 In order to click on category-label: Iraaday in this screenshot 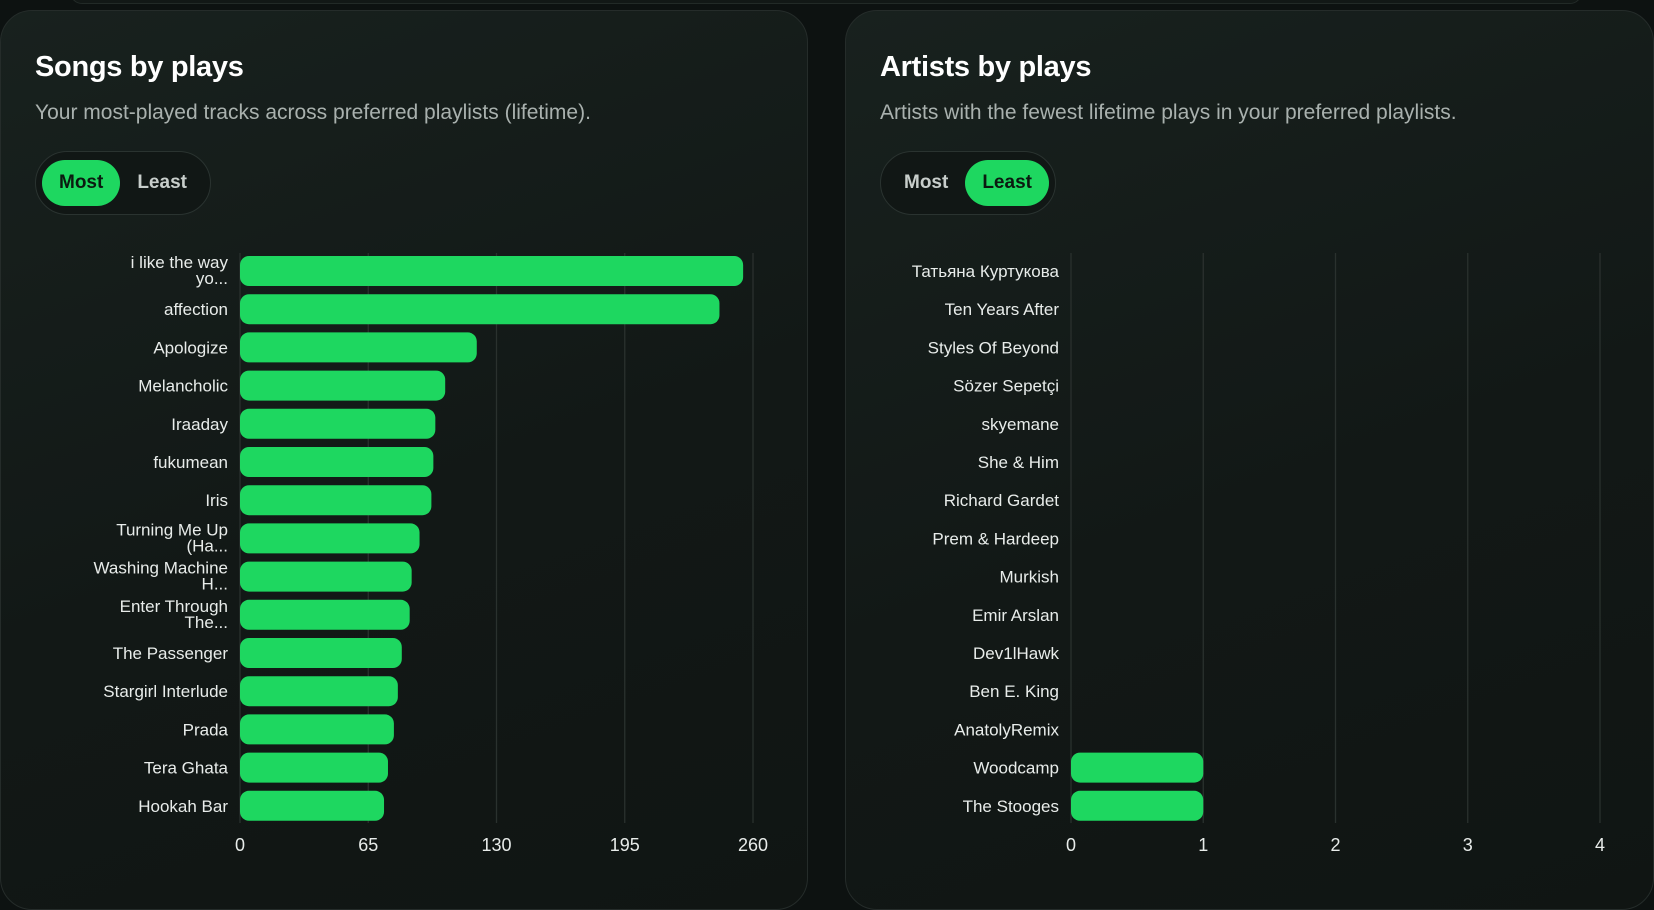, I will do `click(199, 424)`.